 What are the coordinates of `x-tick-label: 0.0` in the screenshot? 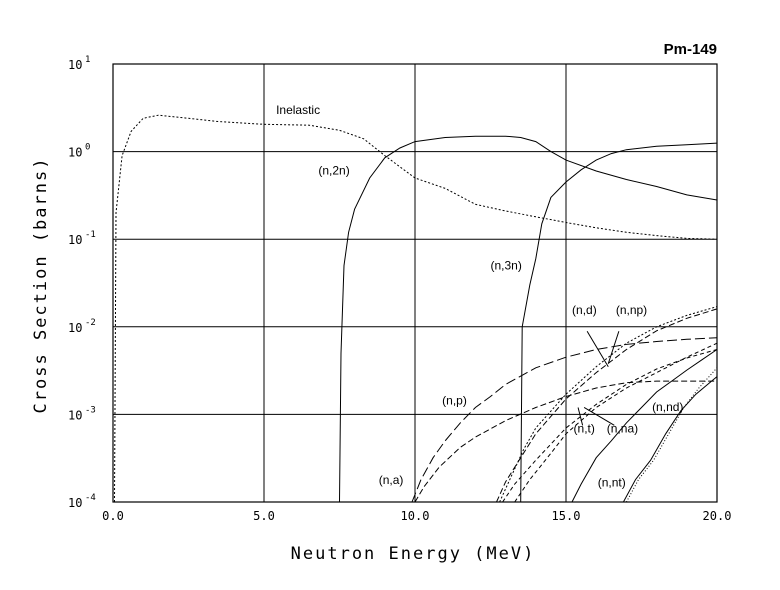 It's located at (113, 516).